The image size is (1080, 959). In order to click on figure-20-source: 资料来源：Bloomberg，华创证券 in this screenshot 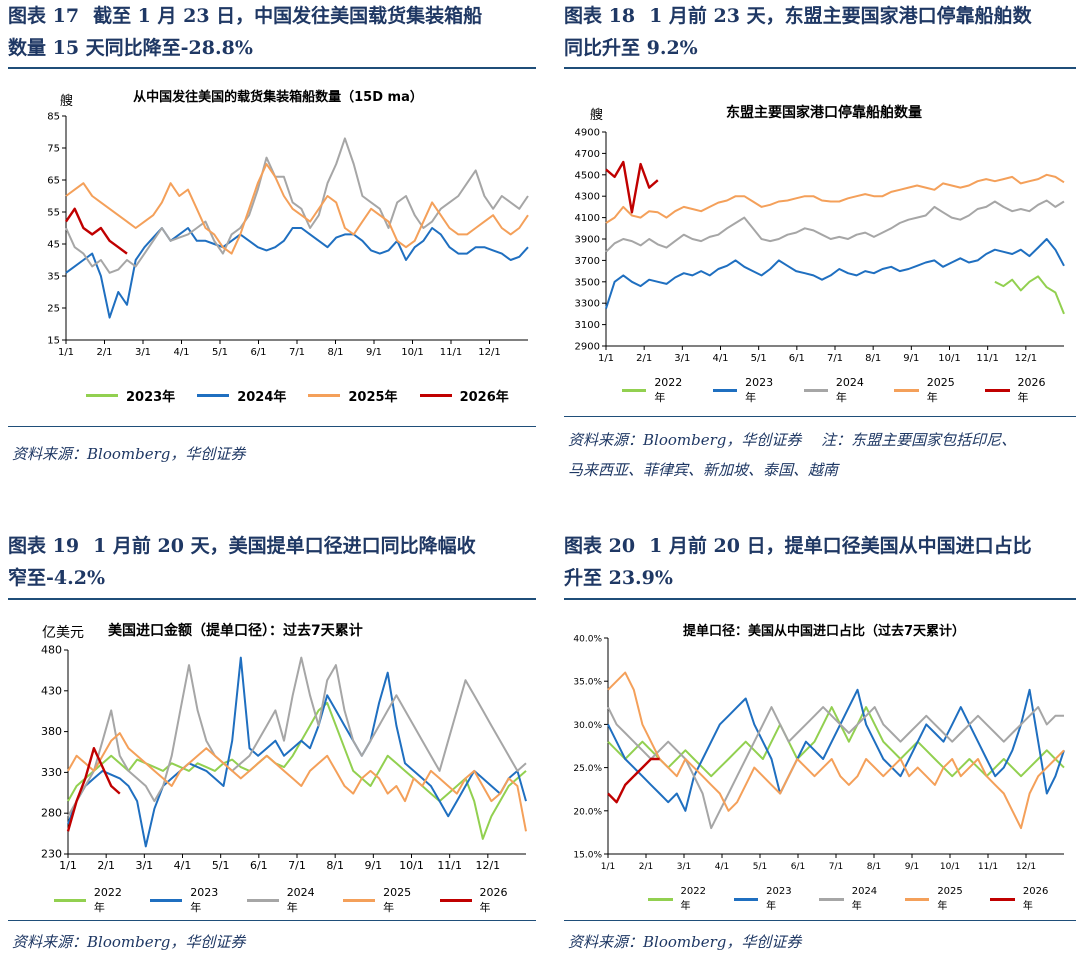, I will do `click(685, 942)`.